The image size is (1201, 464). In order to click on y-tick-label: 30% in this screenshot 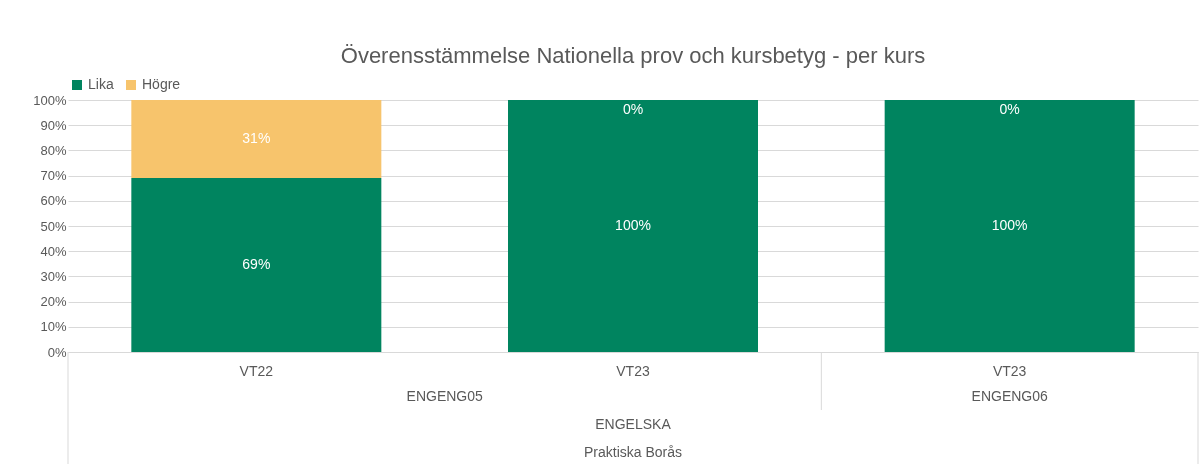, I will do `click(53, 276)`.